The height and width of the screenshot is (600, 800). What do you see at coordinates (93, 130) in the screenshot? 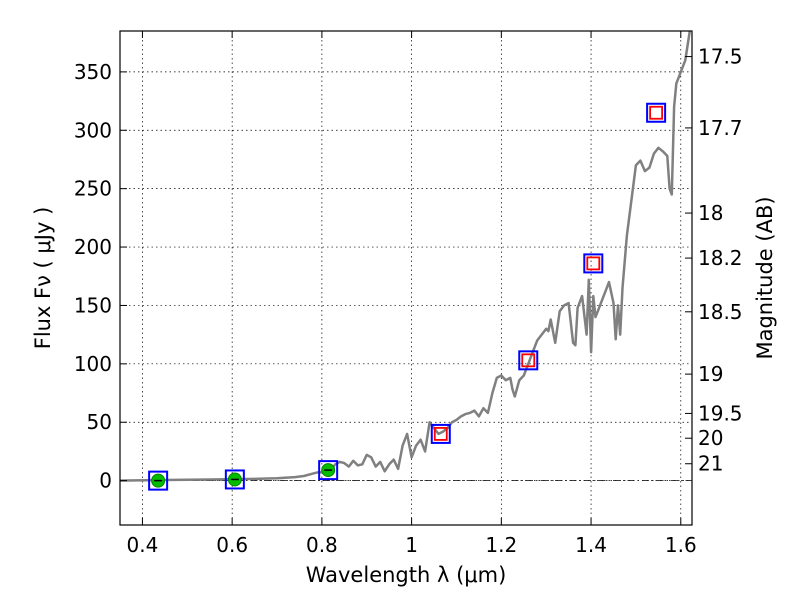
I see `y-tick-label: 300` at bounding box center [93, 130].